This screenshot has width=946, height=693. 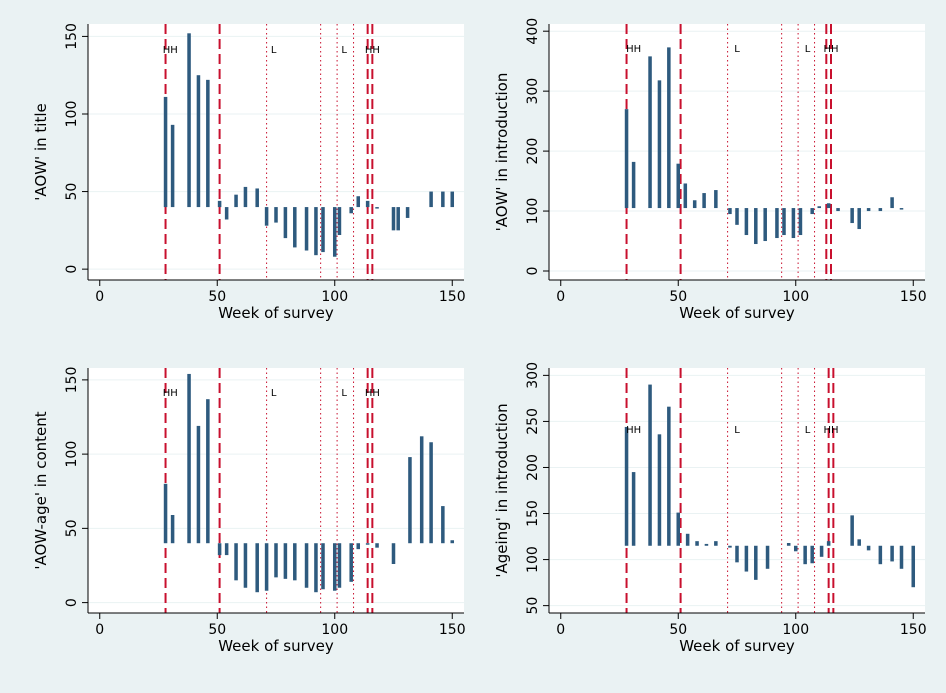 I want to click on y-axis-title: 'AOW' in introduction, so click(x=502, y=152).